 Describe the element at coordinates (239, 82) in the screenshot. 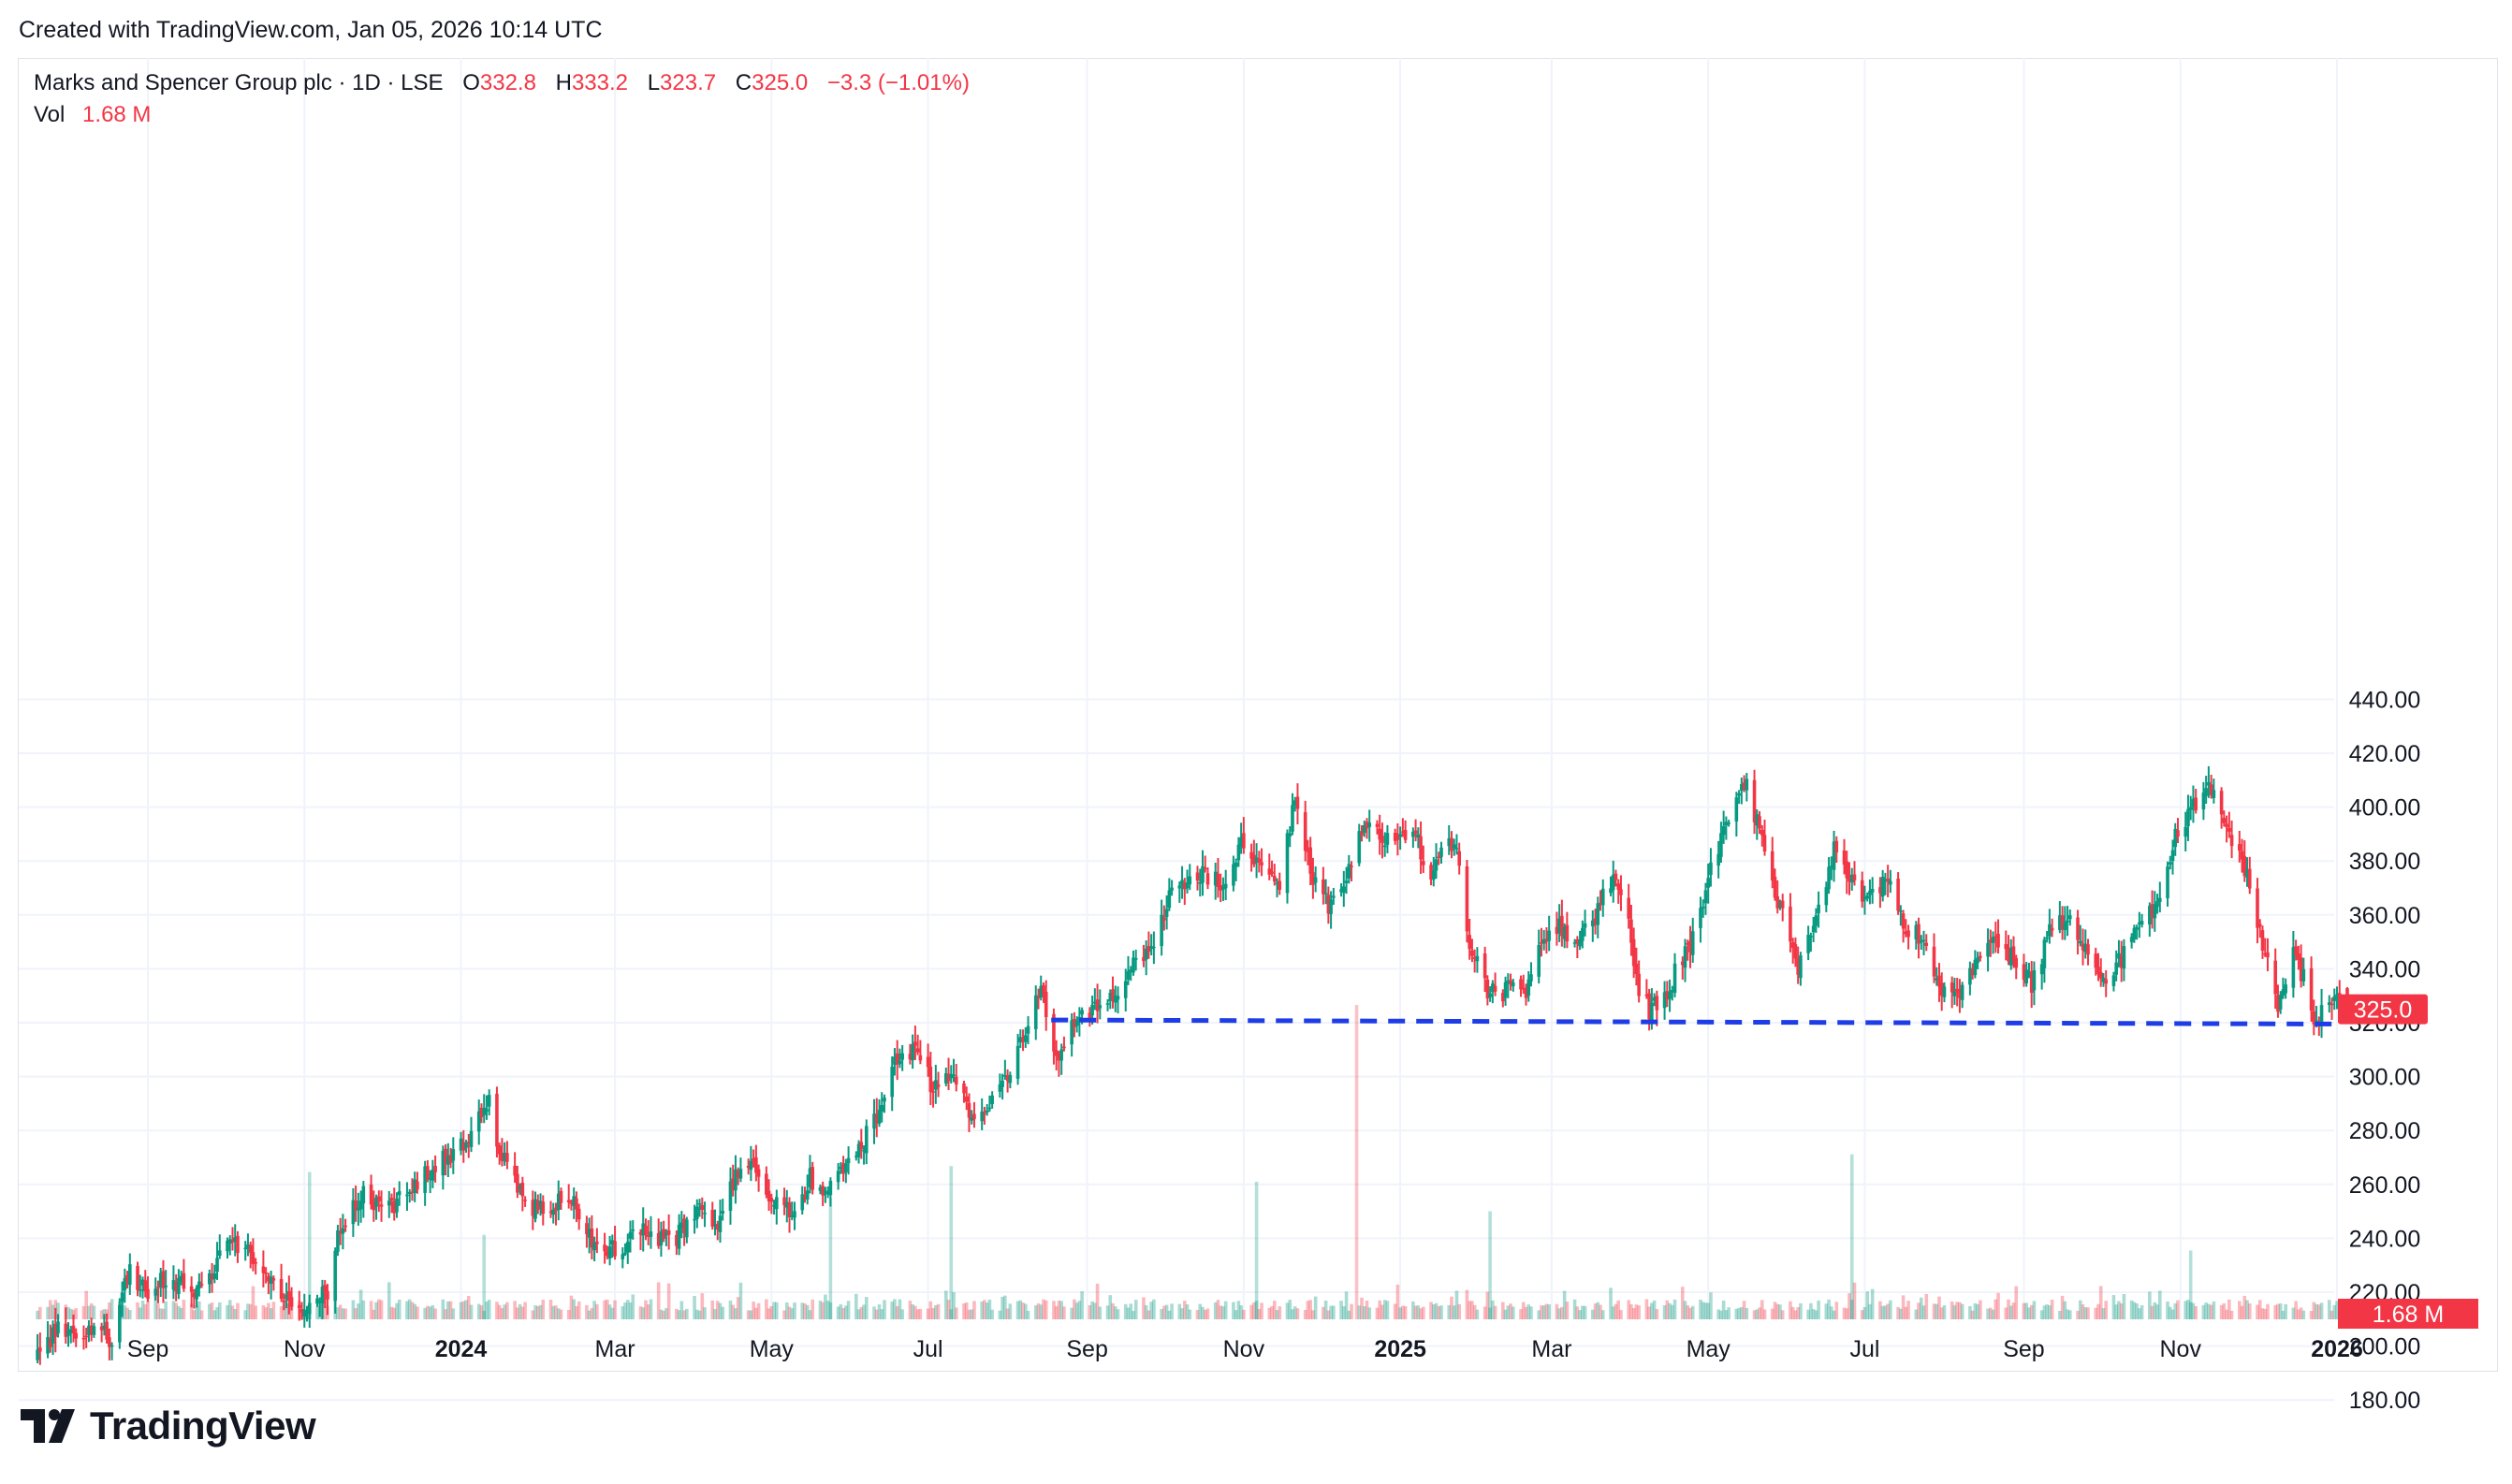

I see `symbol-name: Marks and Spencer Group plc · 1D · LSE` at that location.